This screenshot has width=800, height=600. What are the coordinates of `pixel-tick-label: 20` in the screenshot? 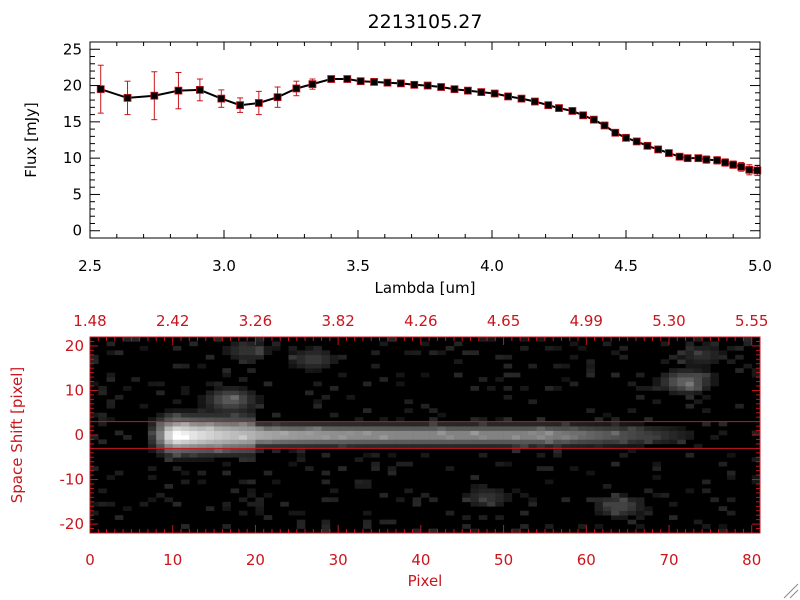 It's located at (255, 560).